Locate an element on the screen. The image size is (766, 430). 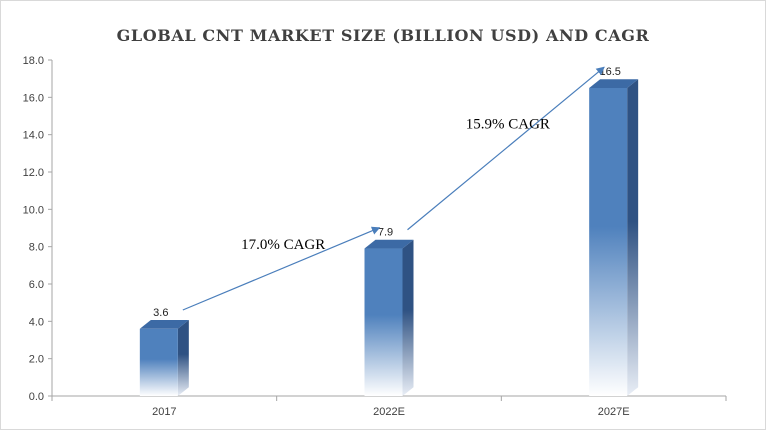
x-tick-label: 2022E is located at coordinates (389, 412).